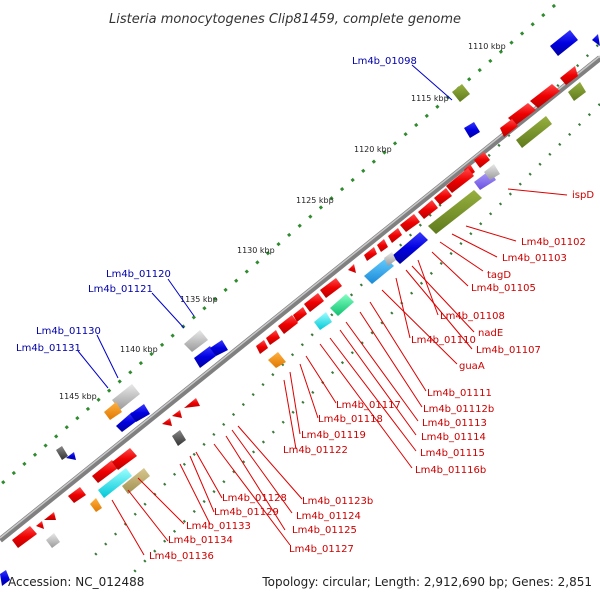 The width and height of the screenshot is (600, 600). I want to click on gene-label: Lm4b_01134, so click(200, 540).